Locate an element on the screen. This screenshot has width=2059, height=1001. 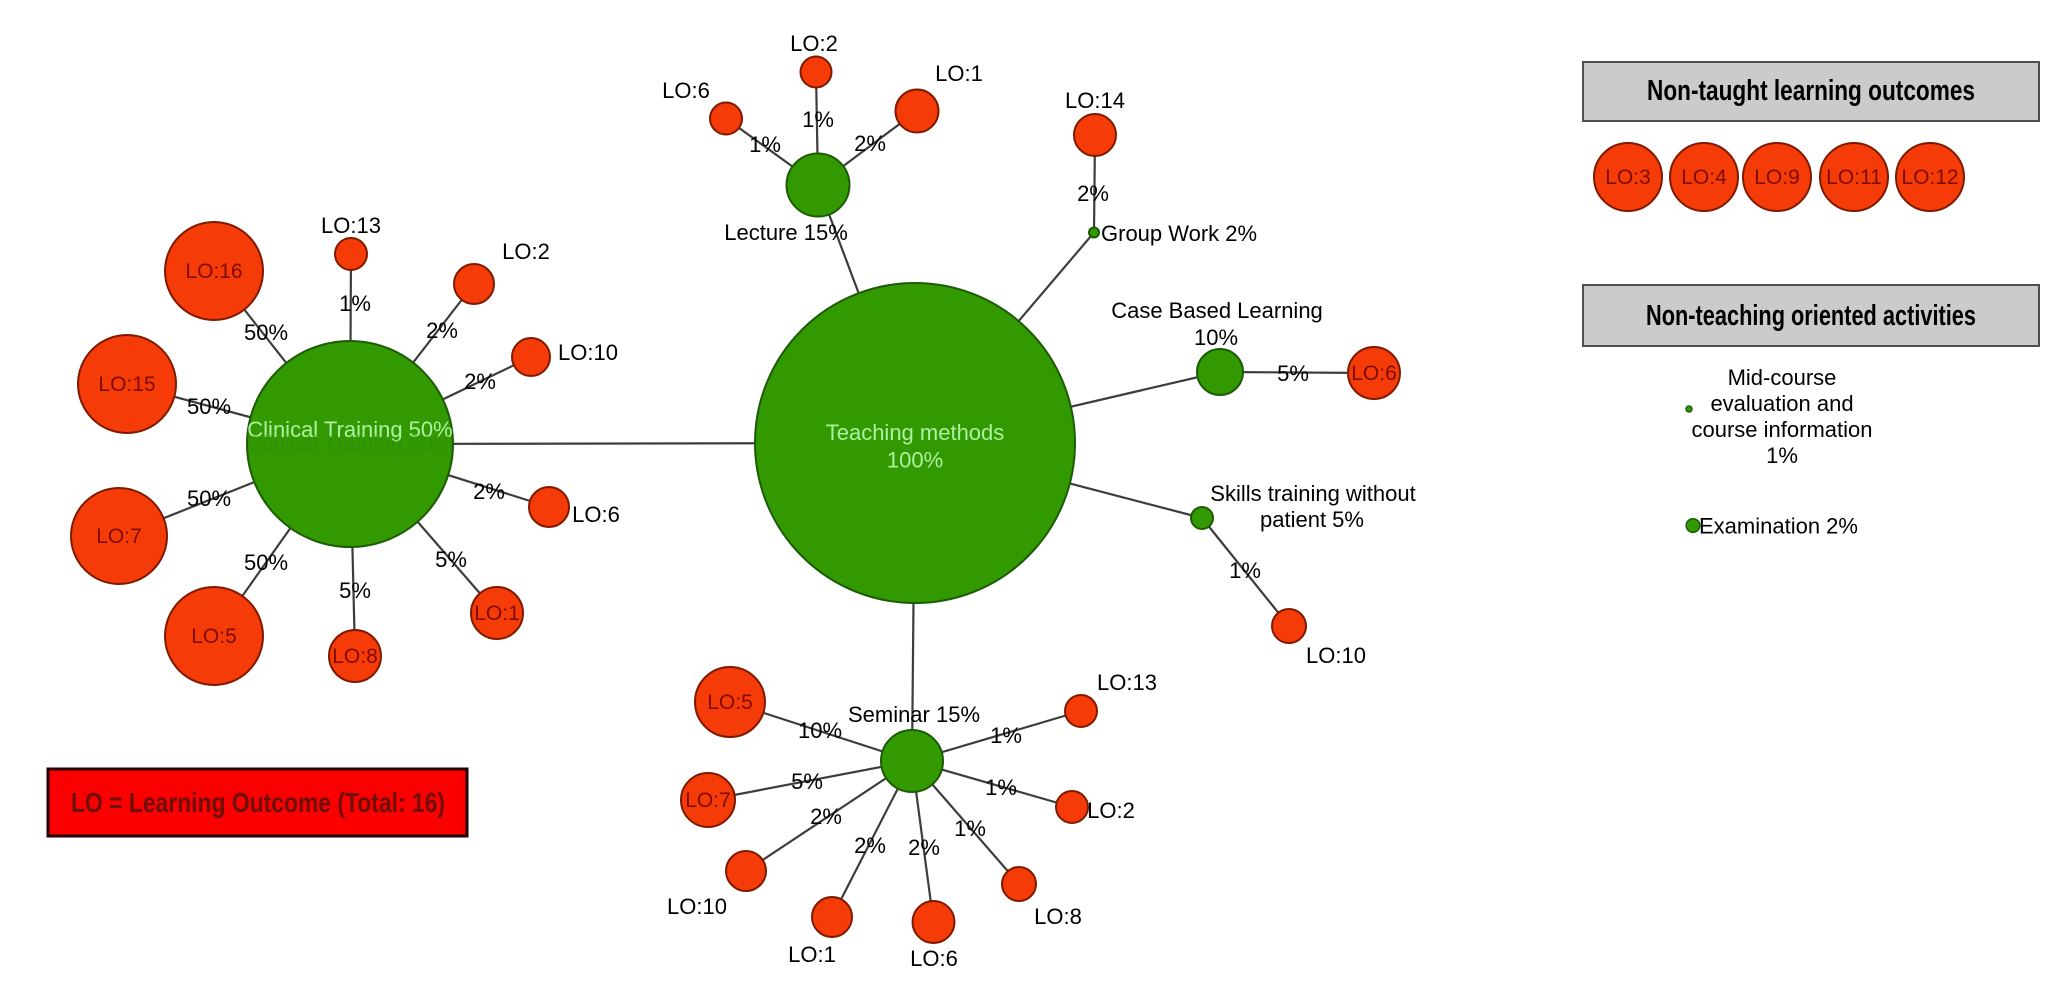
svg-text: LO:9 is located at coordinates (1777, 177).